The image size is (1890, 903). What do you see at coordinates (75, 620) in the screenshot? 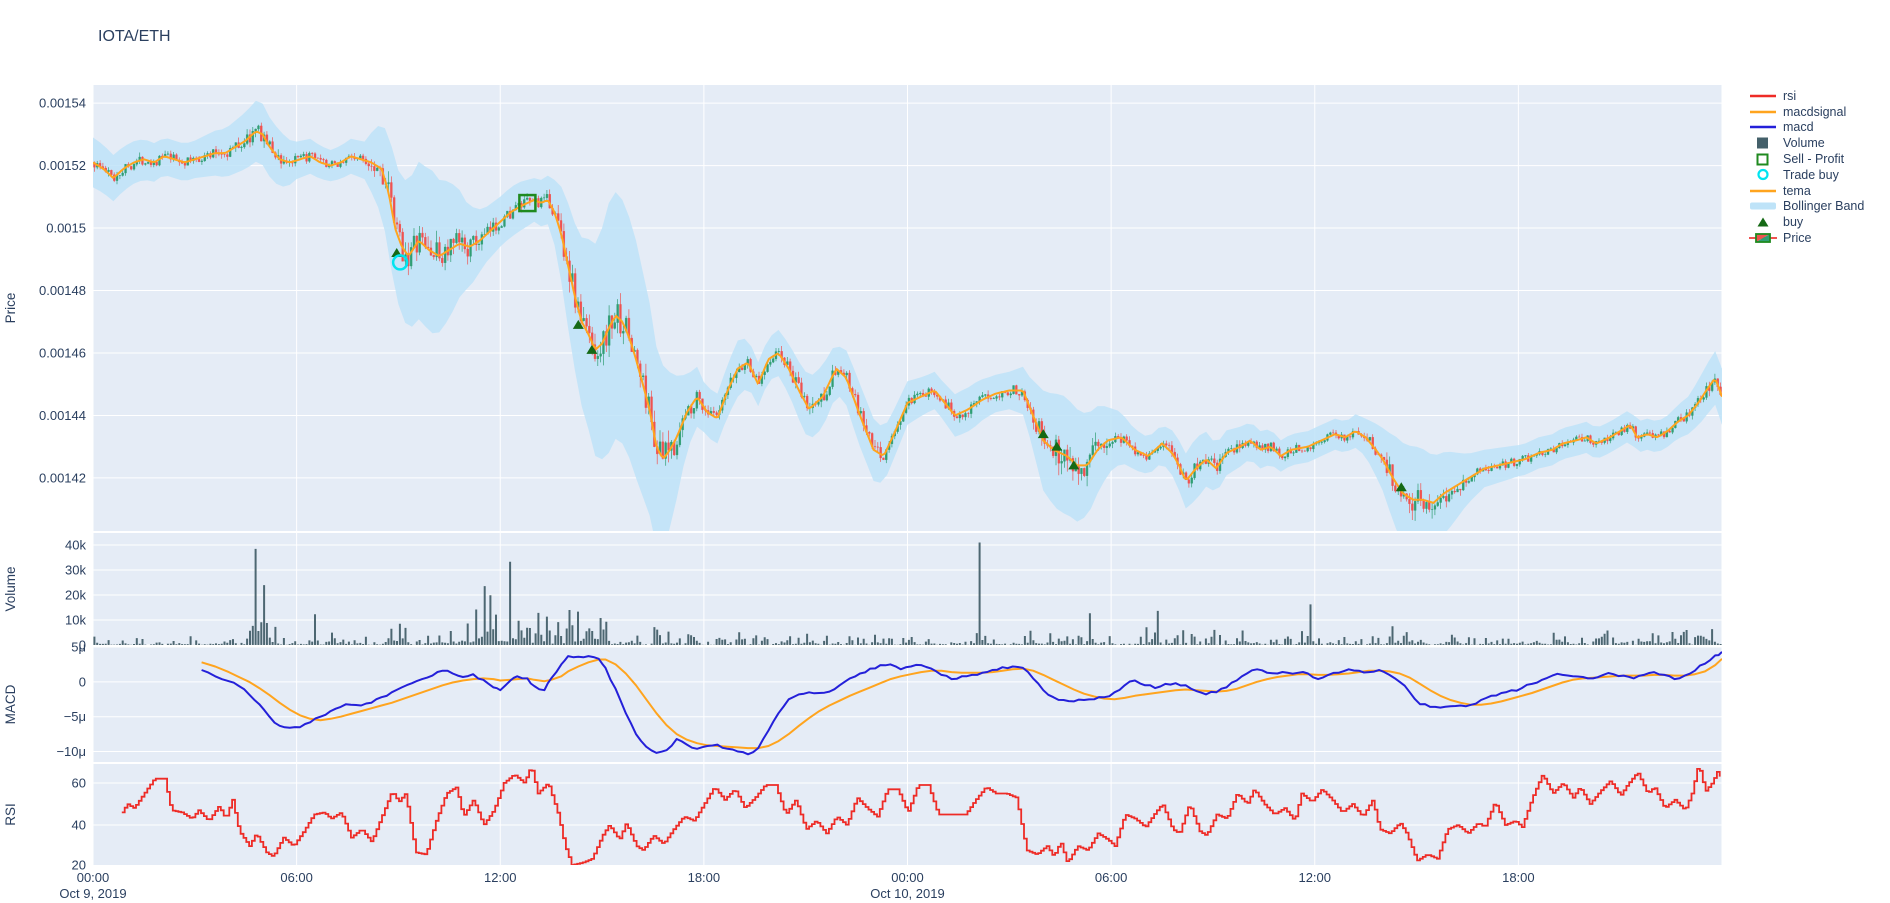
I see `volume-y-tick-label: 10k` at bounding box center [75, 620].